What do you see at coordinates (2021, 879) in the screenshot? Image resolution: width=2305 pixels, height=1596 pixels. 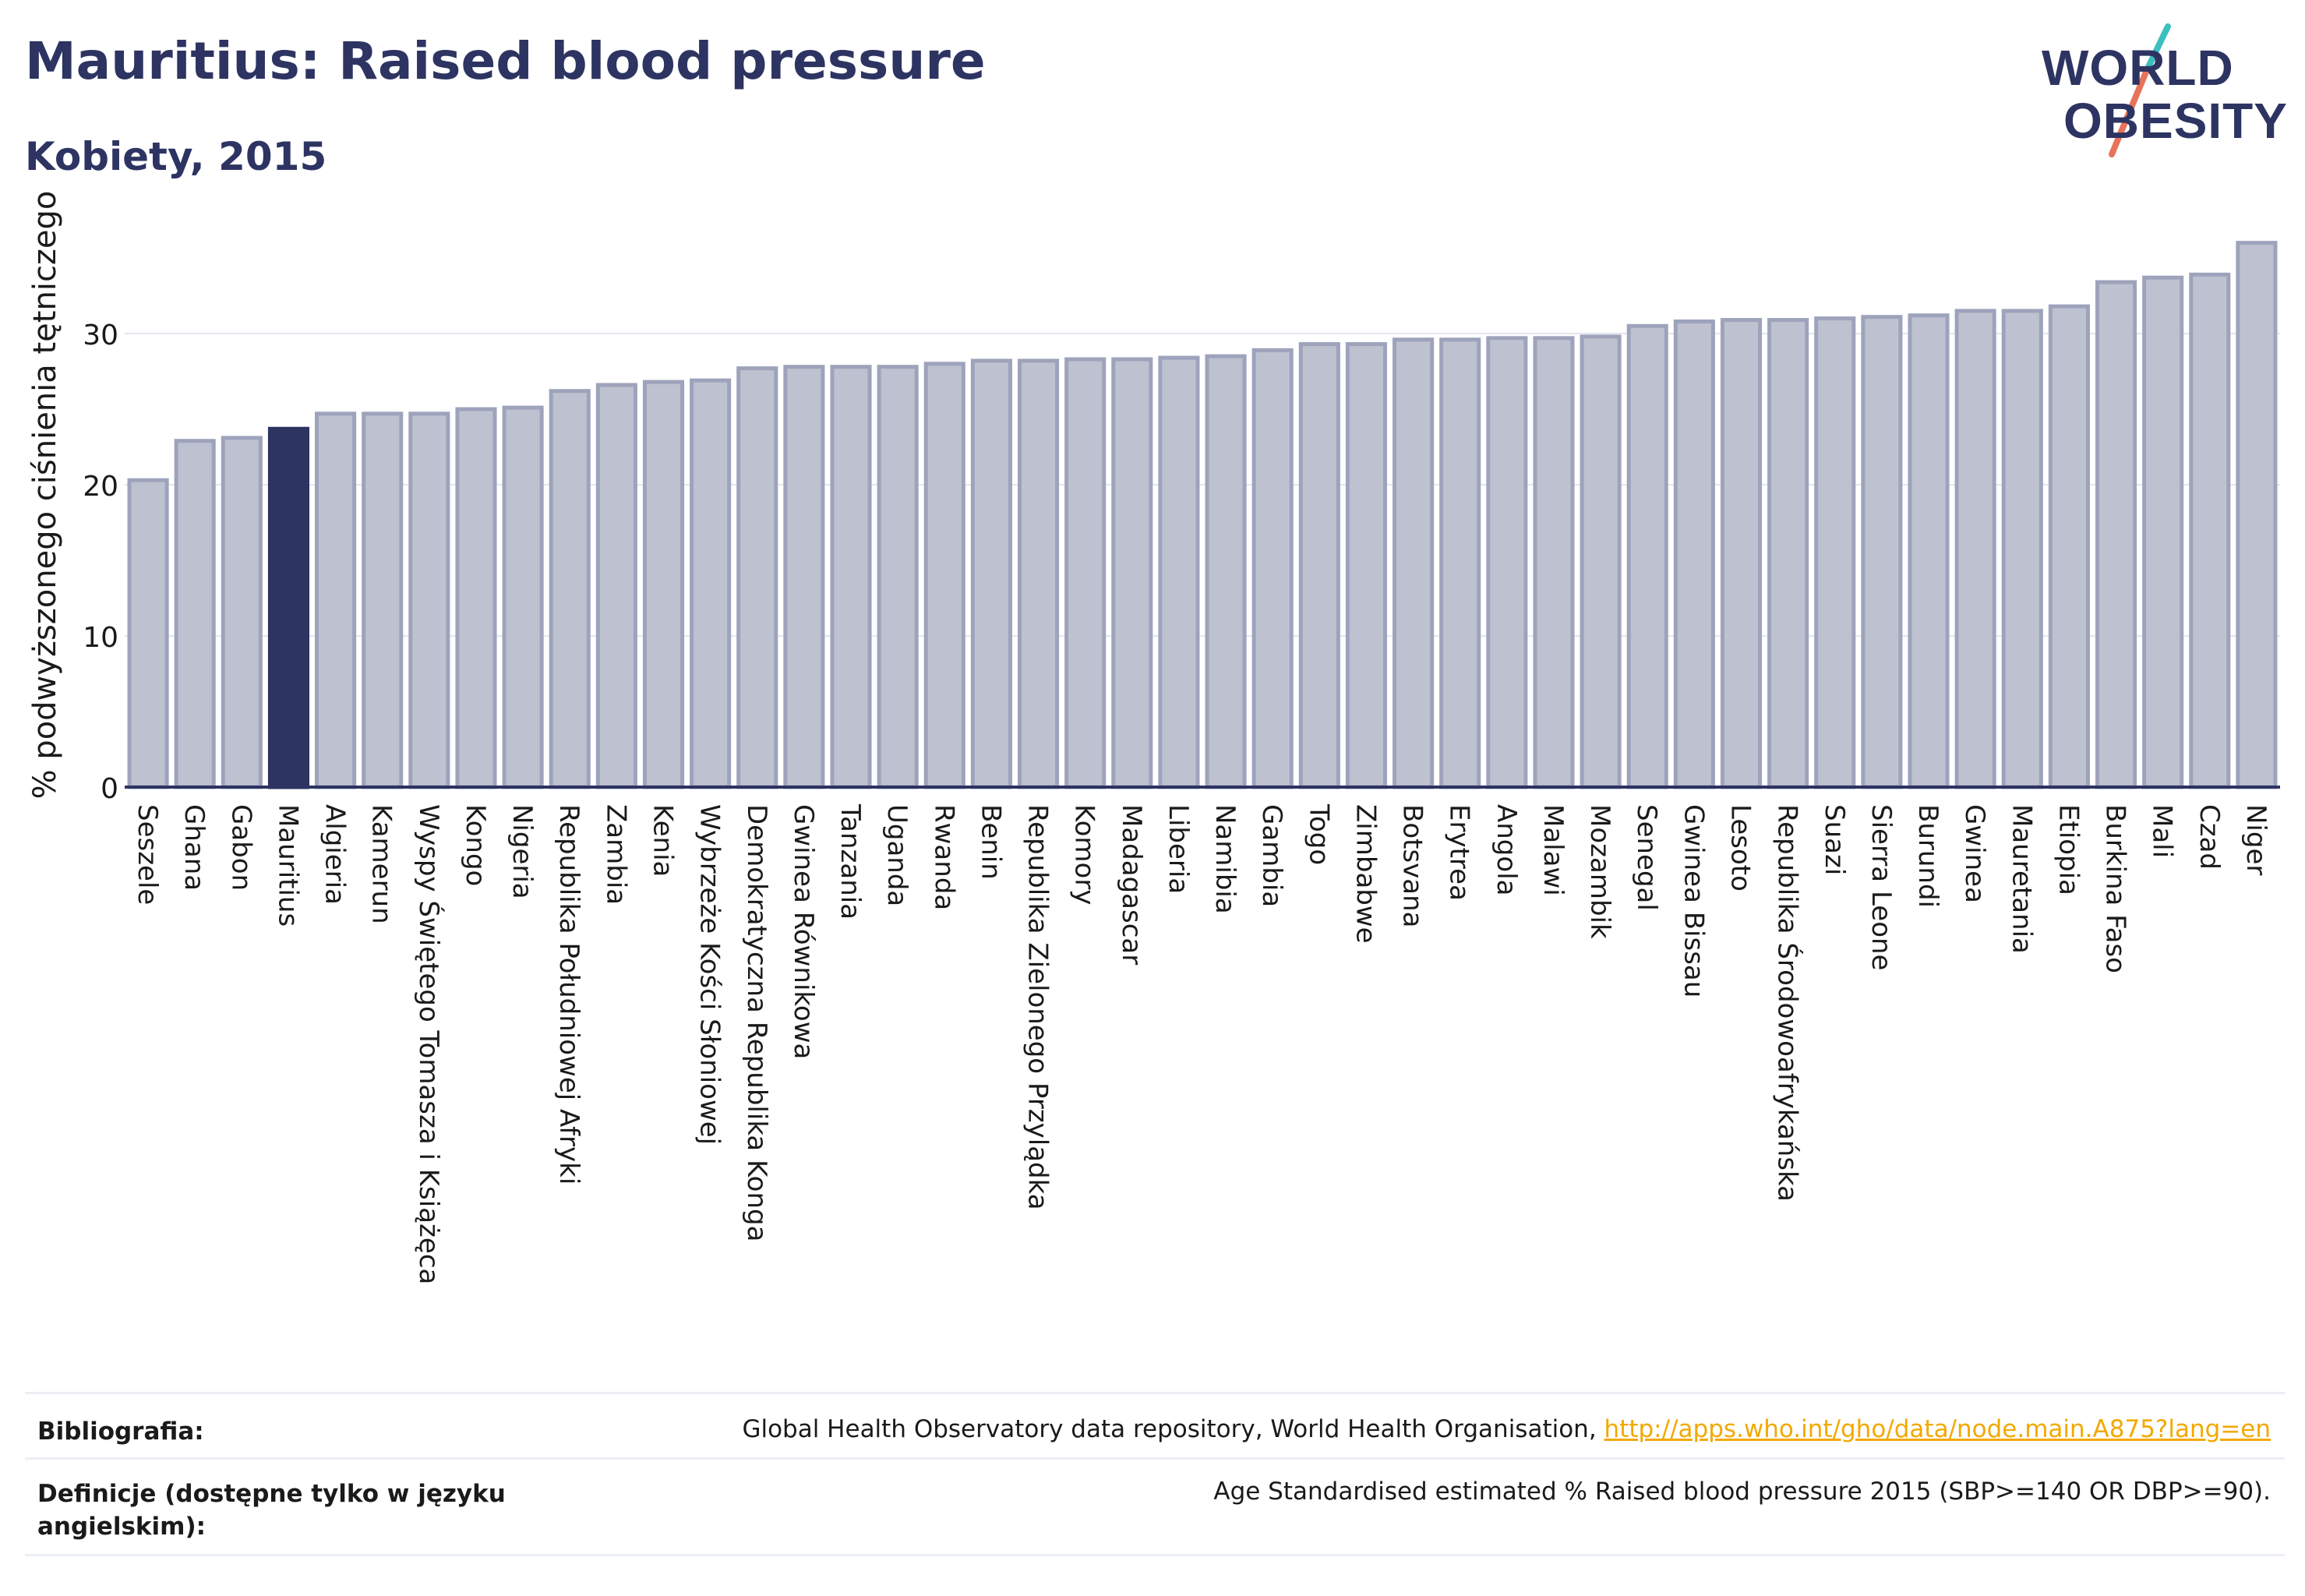 I see `x-tick-label: Mauretania` at bounding box center [2021, 879].